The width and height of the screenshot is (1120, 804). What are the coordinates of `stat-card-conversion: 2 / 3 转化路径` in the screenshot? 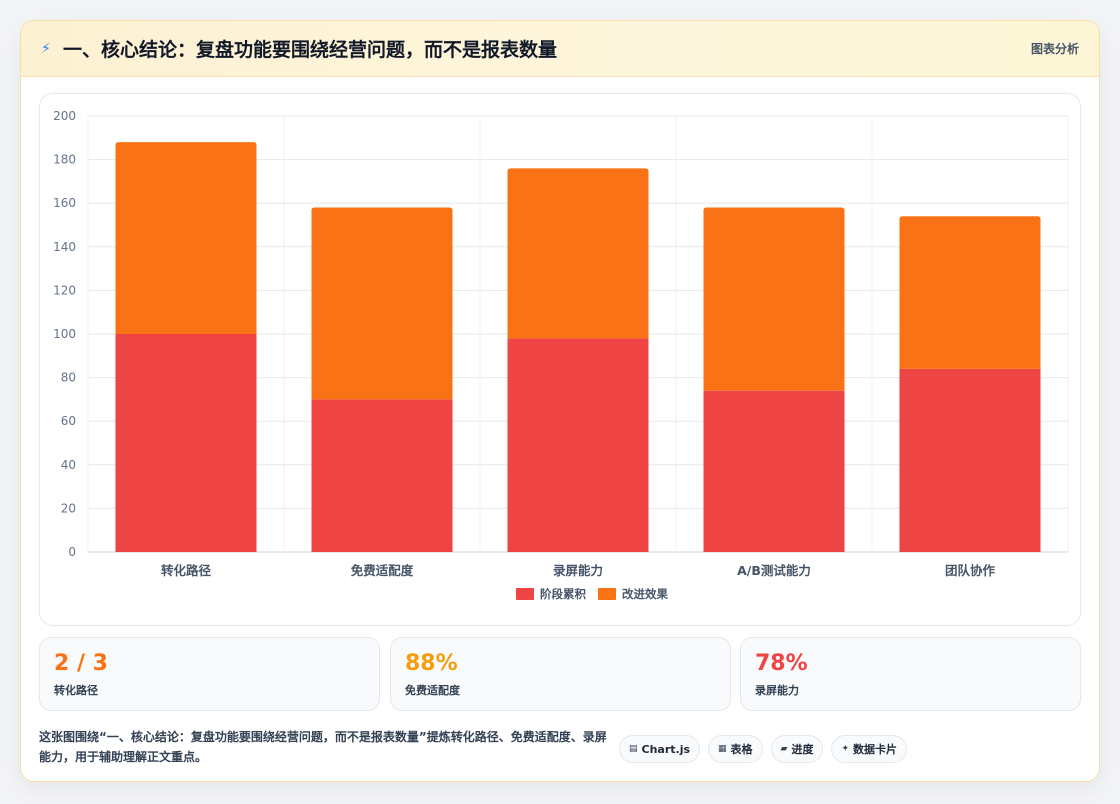 It's located at (209, 674).